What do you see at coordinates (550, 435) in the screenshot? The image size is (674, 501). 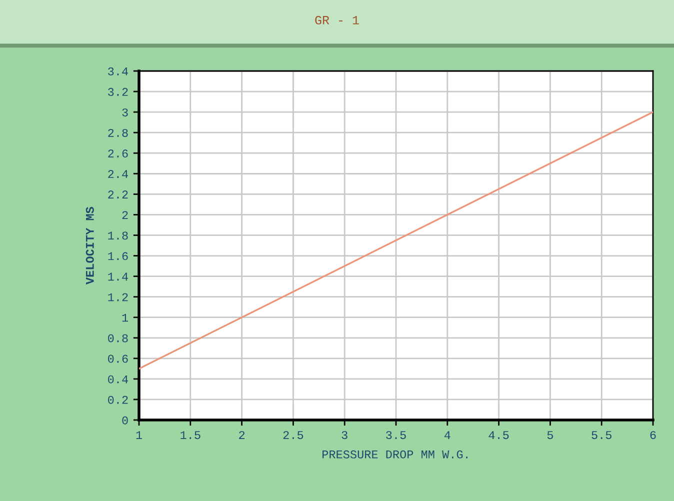 I see `x-tick-label: 5` at bounding box center [550, 435].